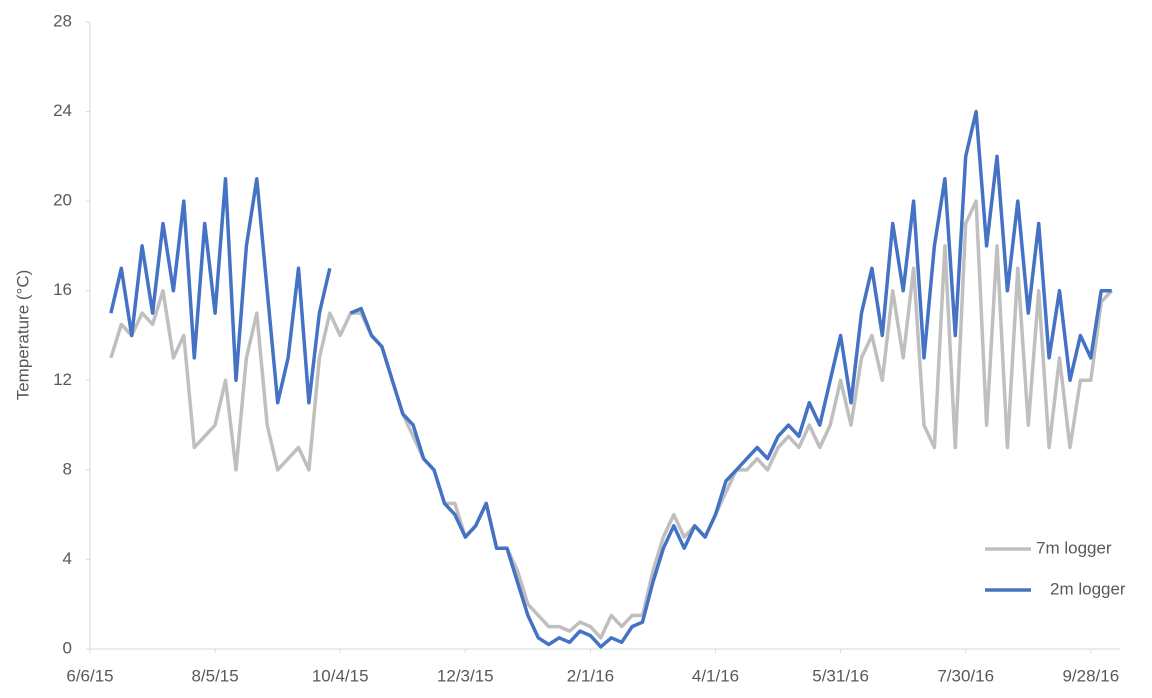 The image size is (1152, 698). Describe the element at coordinates (840, 675) in the screenshot. I see `x-tick-label: 5/31/16` at that location.